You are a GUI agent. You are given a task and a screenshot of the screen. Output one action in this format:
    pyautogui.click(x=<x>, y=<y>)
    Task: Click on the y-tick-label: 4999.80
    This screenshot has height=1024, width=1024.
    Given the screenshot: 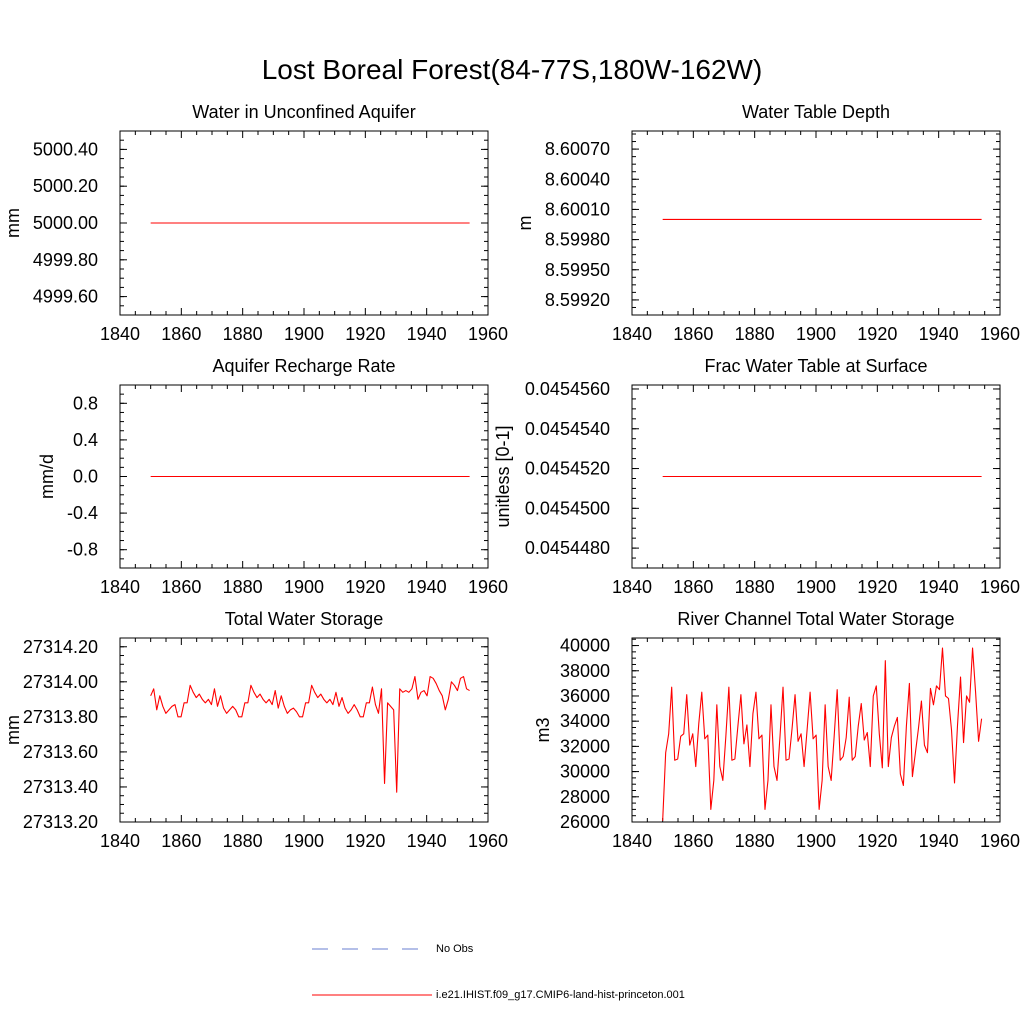 What is the action you would take?
    pyautogui.click(x=65, y=260)
    